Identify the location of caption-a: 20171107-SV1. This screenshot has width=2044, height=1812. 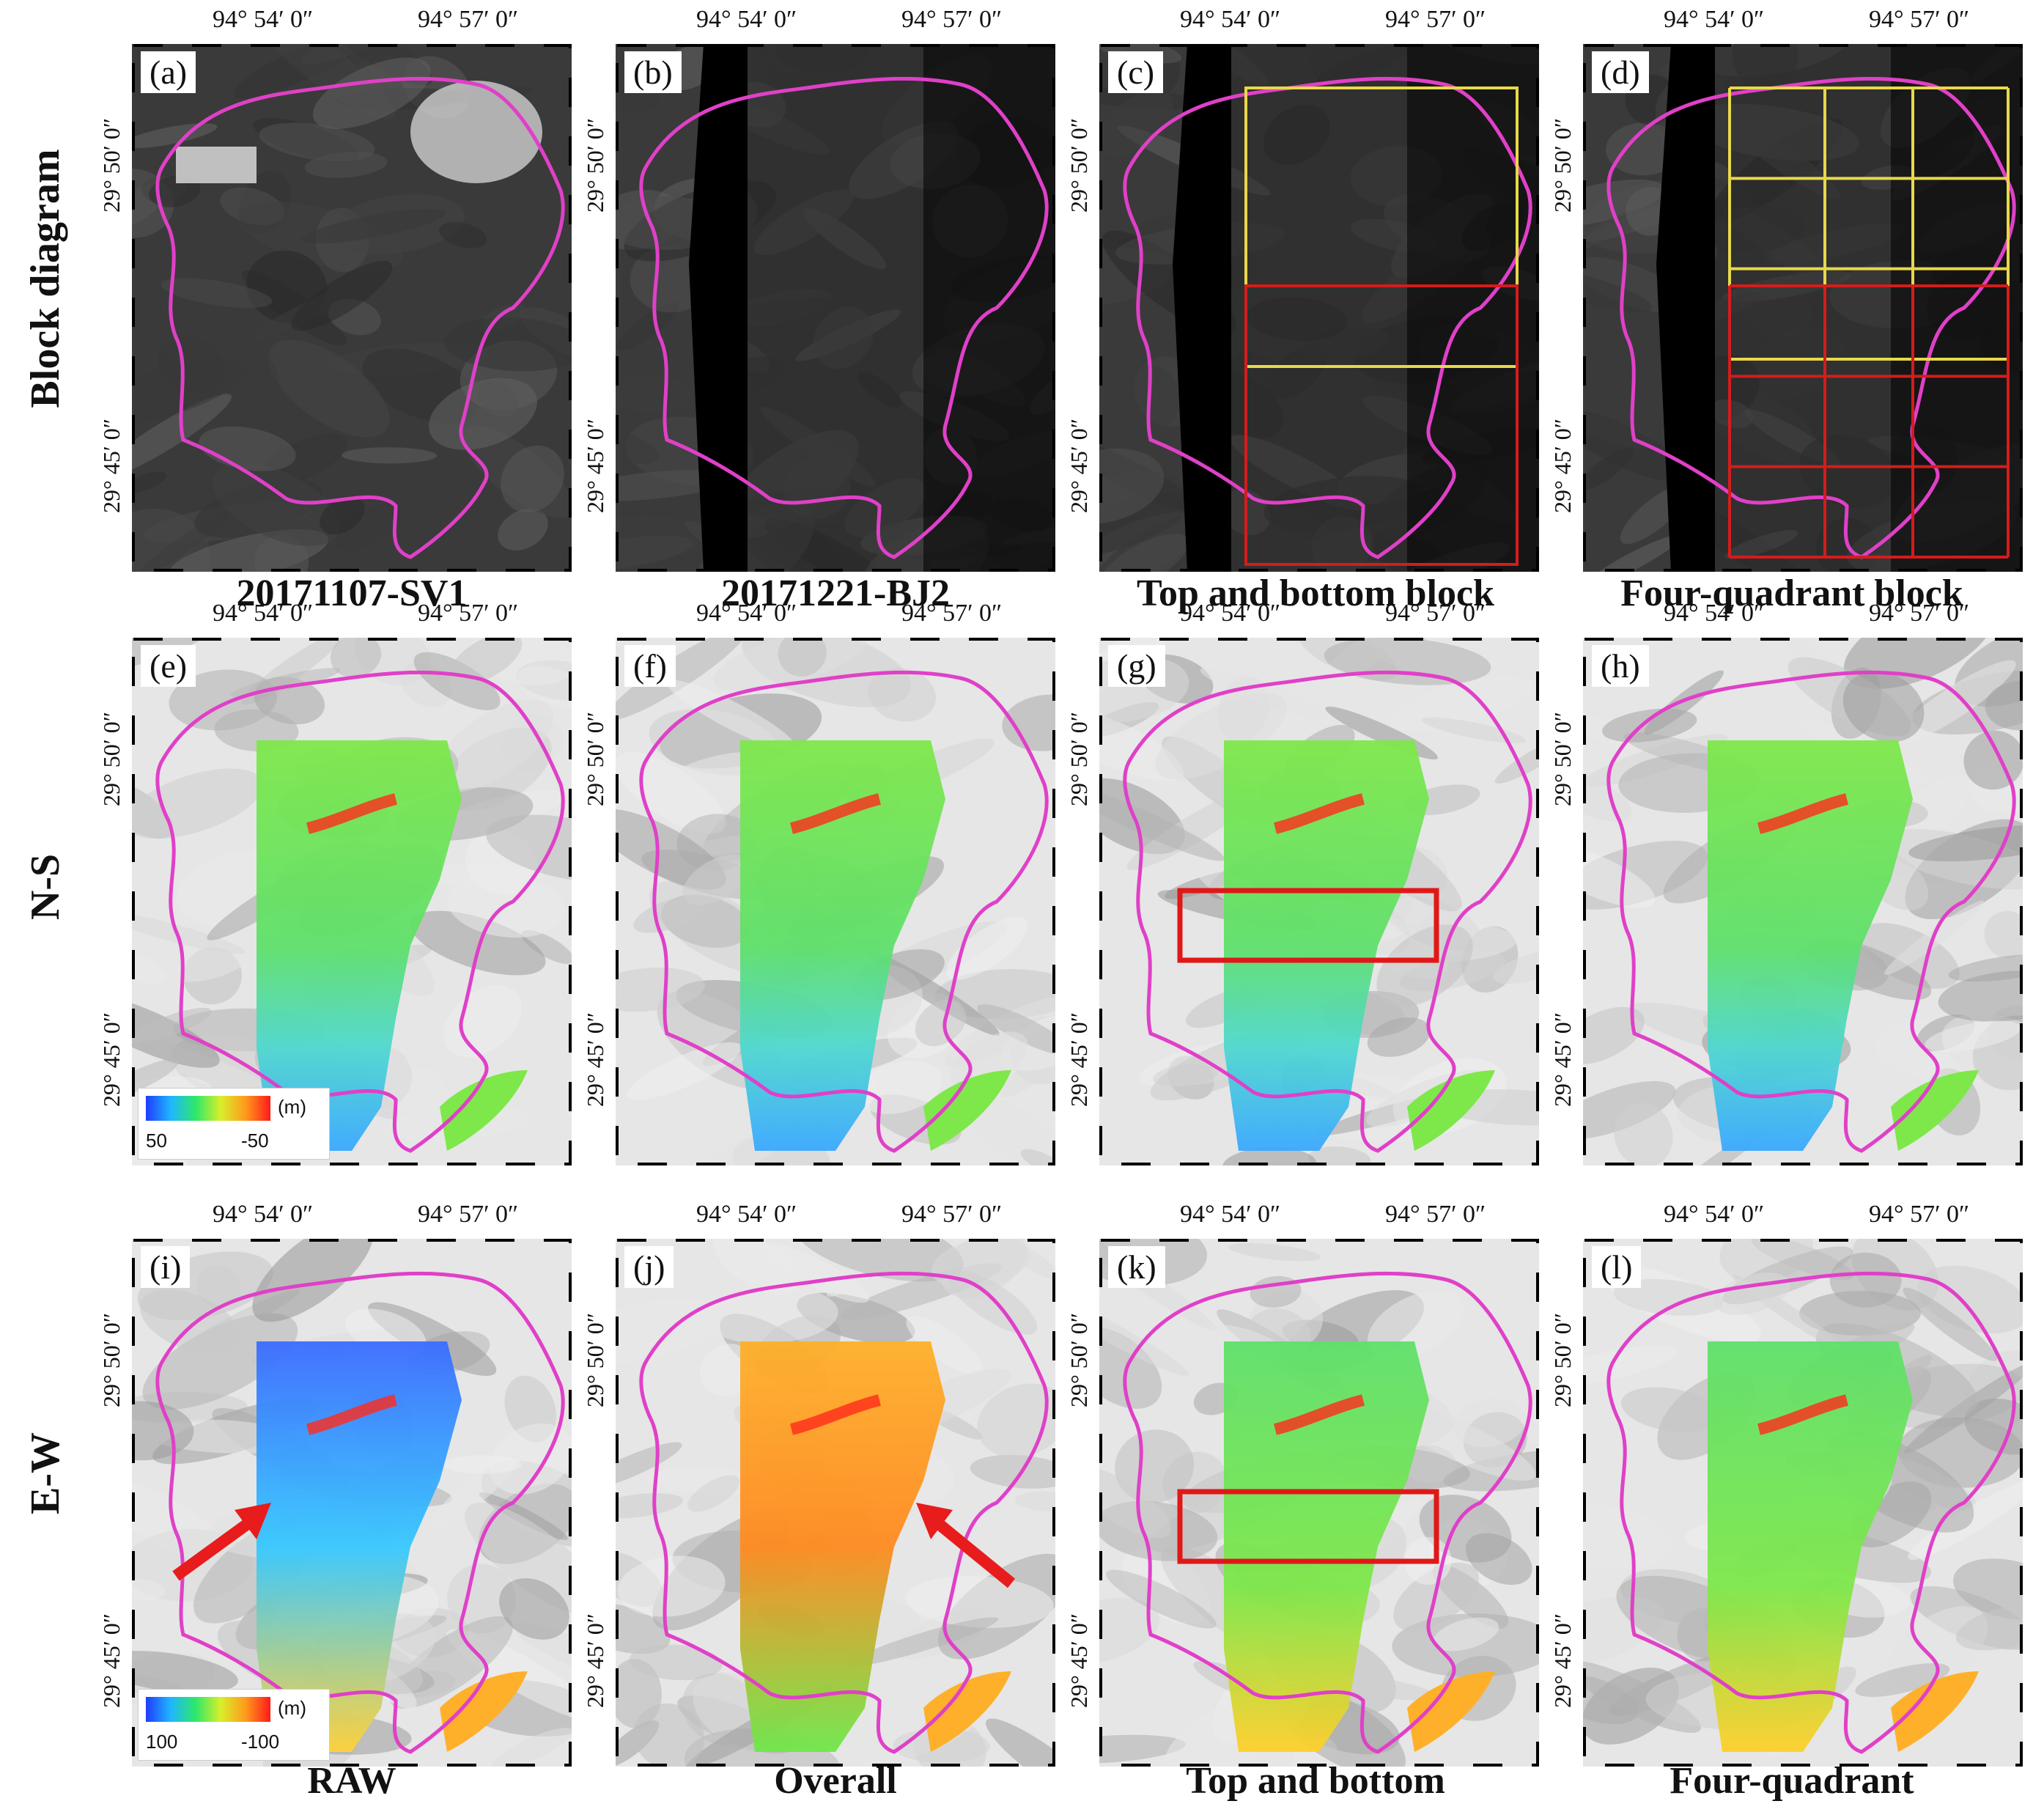
(352, 593).